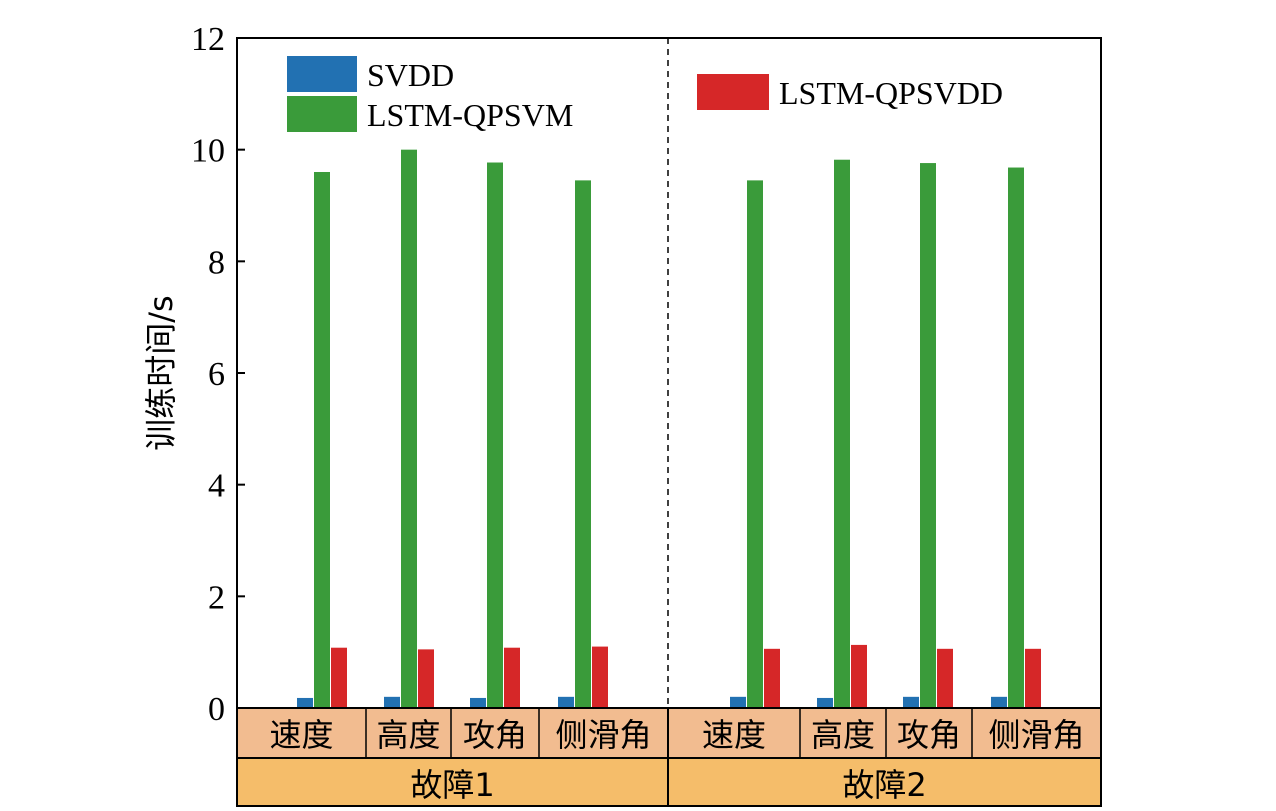 Image resolution: width=1276 pixels, height=811 pixels. What do you see at coordinates (216, 597) in the screenshot?
I see `y-tick-label: 2` at bounding box center [216, 597].